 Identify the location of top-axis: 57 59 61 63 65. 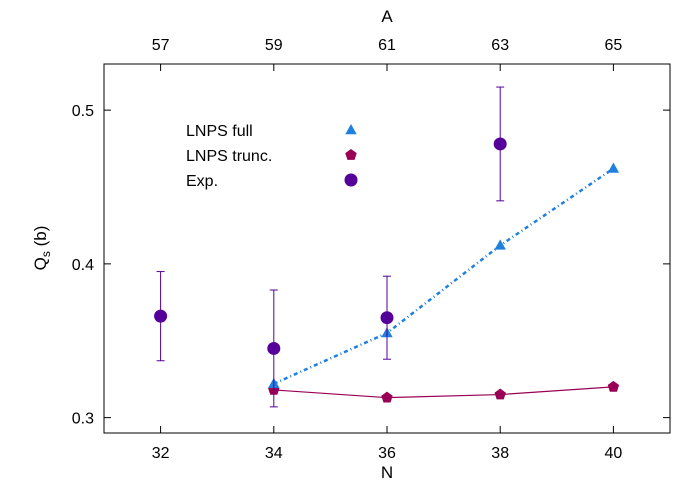
(387, 54).